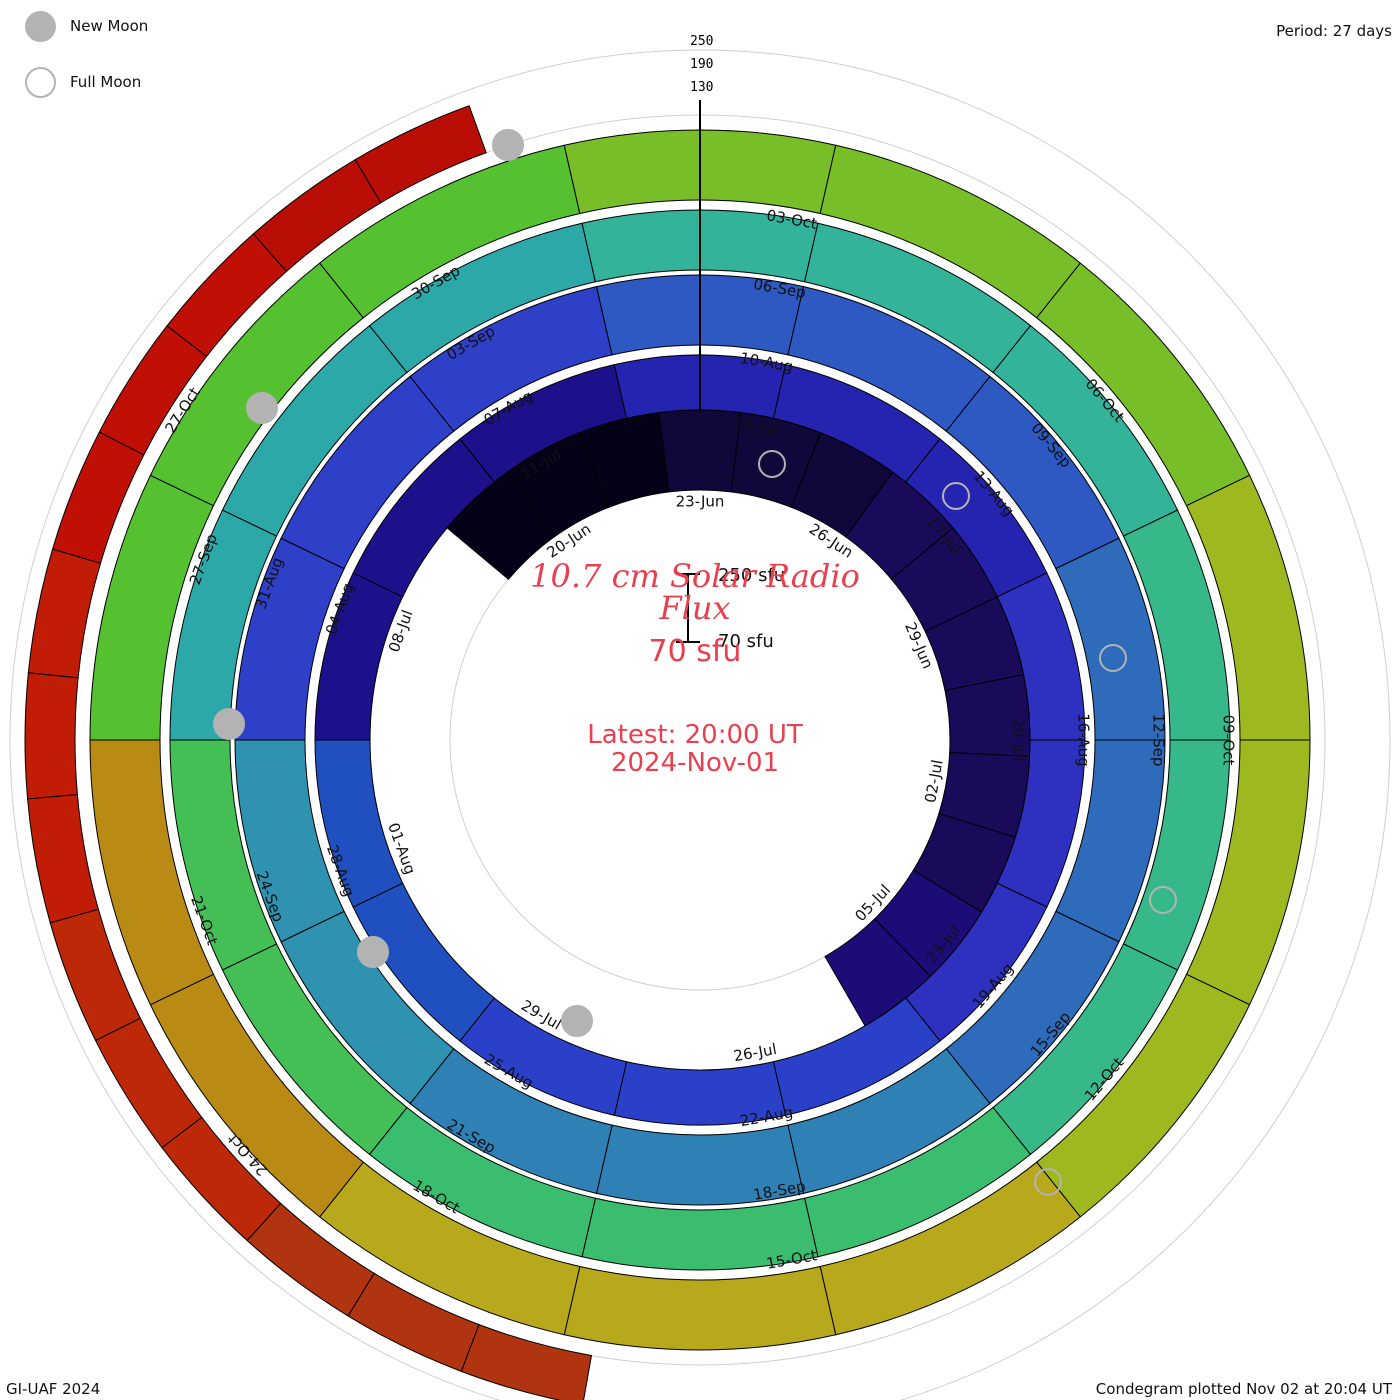 The width and height of the screenshot is (1400, 1400). Describe the element at coordinates (702, 41) in the screenshot. I see `scale-tick-250: 250` at that location.